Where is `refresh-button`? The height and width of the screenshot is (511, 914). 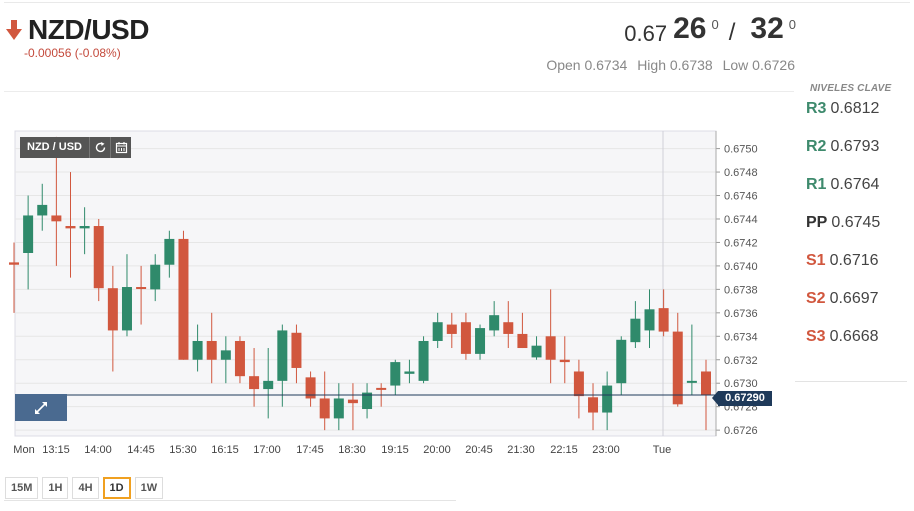
refresh-button is located at coordinates (99, 147).